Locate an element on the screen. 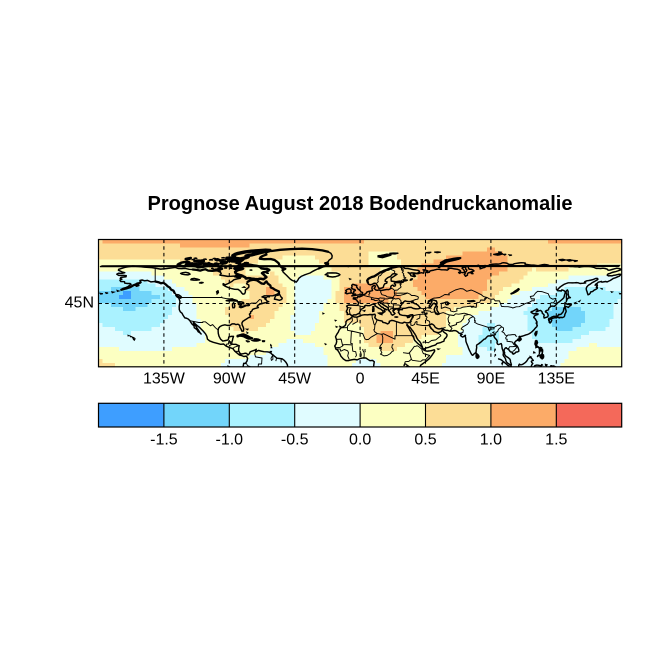 Image resolution: width=654 pixels, height=659 pixels. svg-text: -1.0 is located at coordinates (230, 440).